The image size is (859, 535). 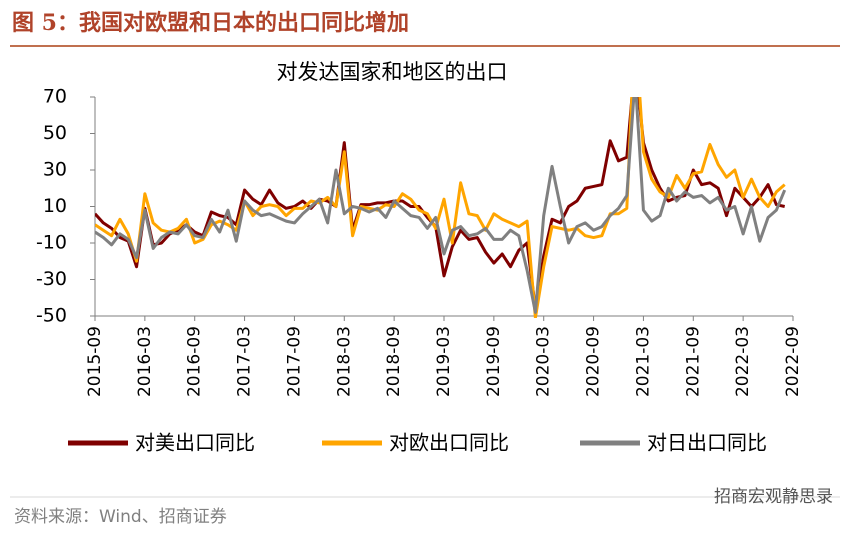 I want to click on x-tick-label: 2020-09, so click(x=594, y=361).